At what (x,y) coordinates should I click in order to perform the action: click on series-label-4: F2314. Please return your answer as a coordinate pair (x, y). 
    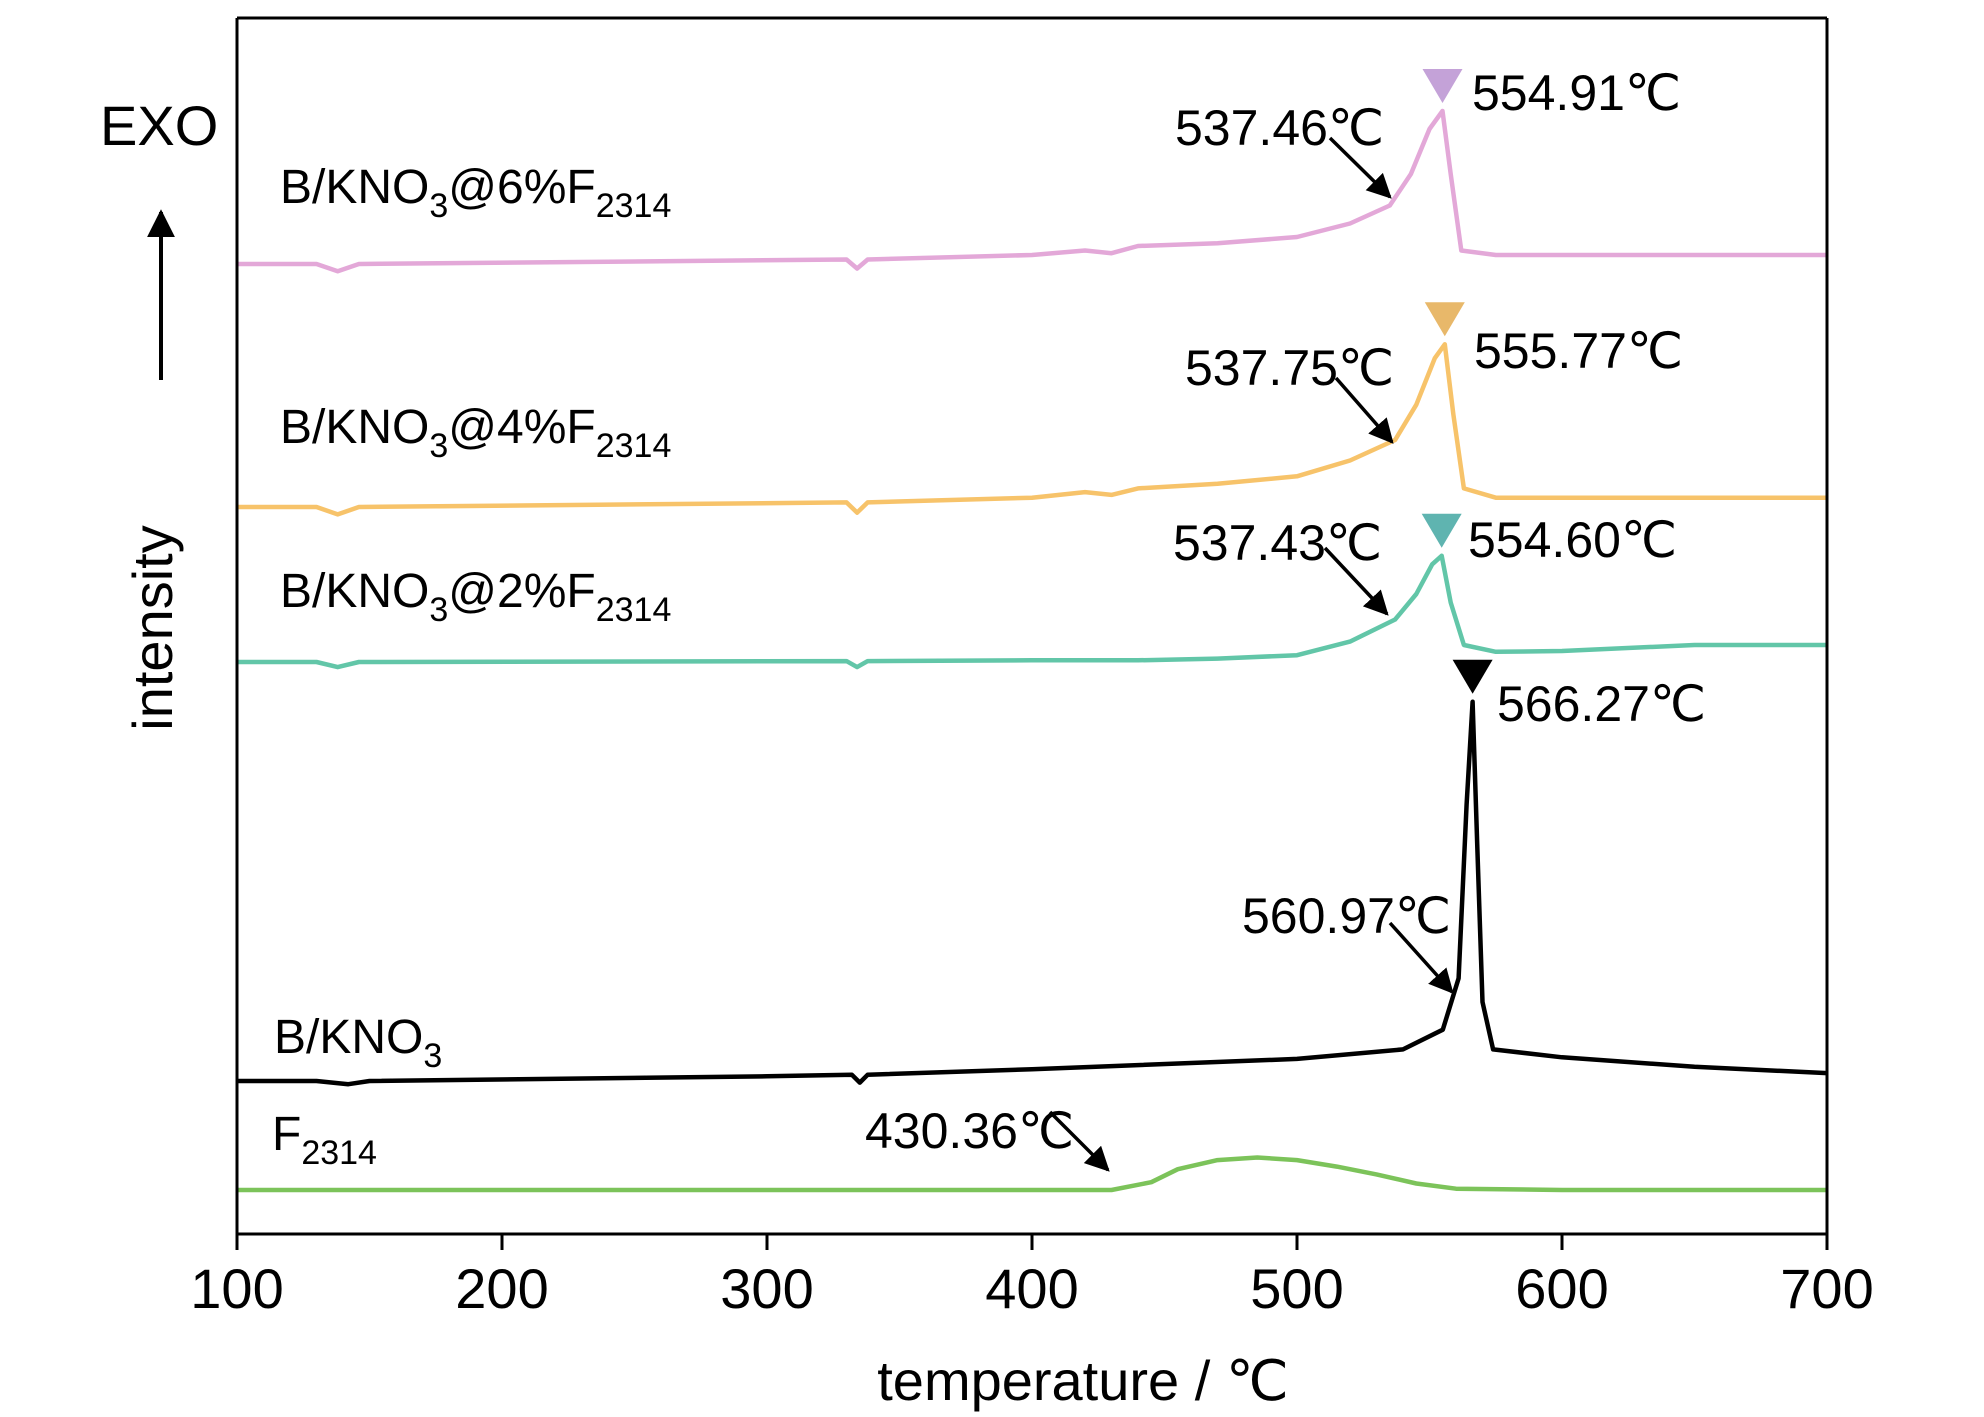
    Looking at the image, I should click on (324, 1140).